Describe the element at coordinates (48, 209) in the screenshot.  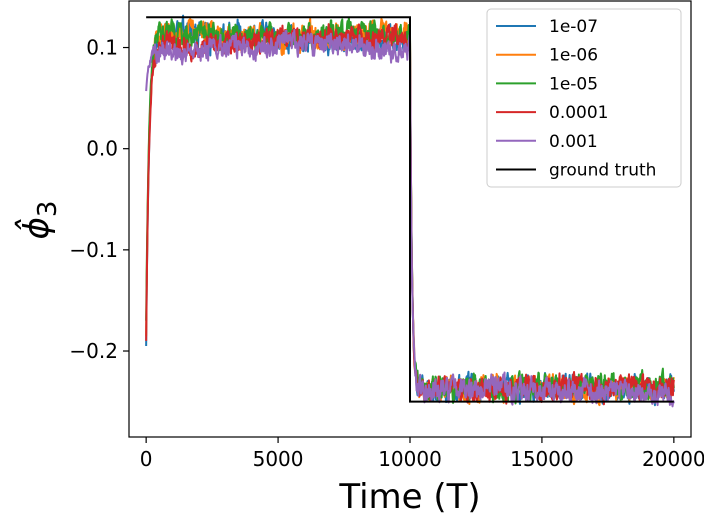
I see `y-axis-label-subscript: 3` at that location.